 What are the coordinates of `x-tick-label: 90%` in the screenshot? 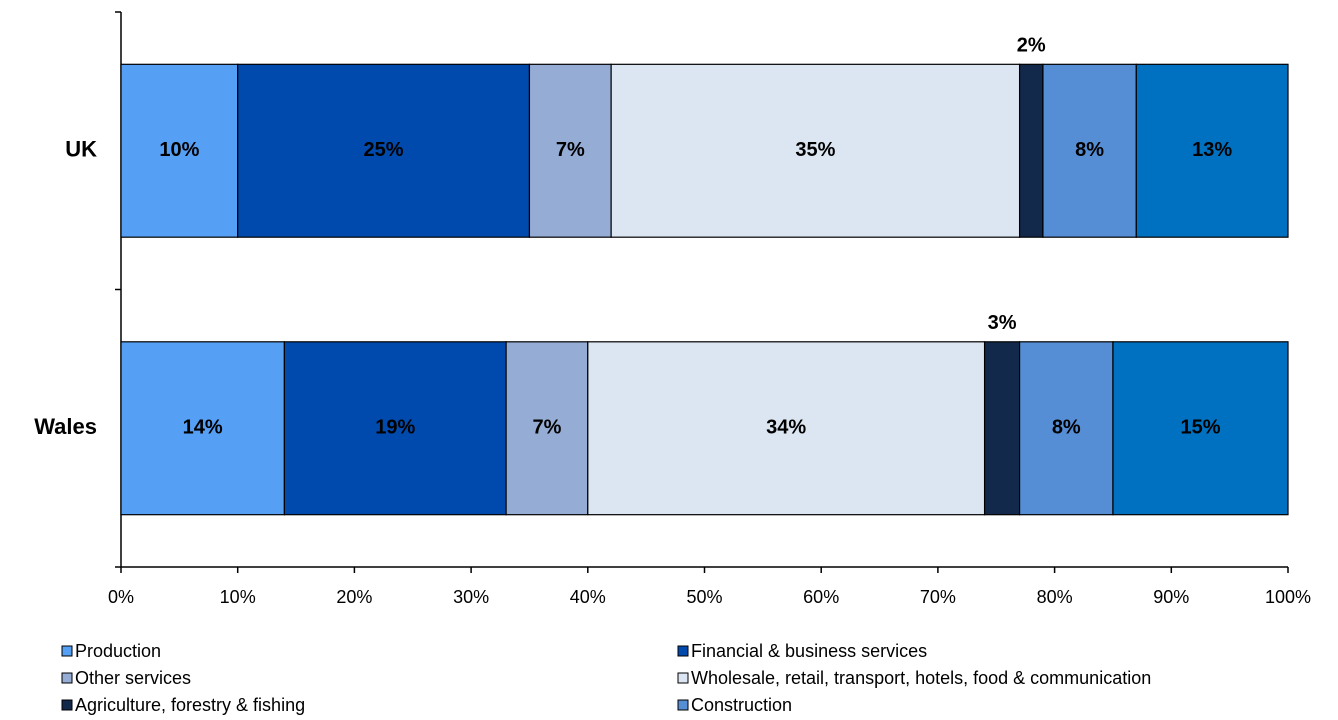 It's located at (1171, 597).